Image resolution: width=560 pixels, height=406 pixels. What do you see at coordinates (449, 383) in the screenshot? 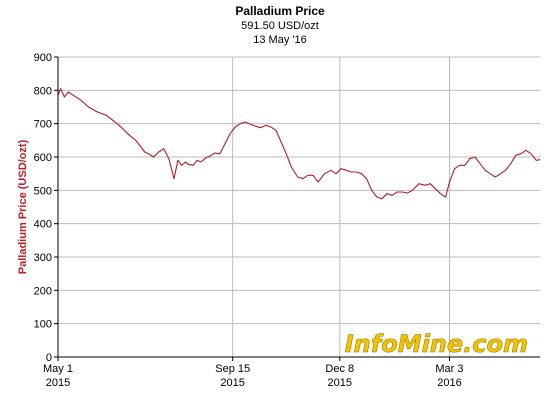
I see `x-tick-year: 2016` at bounding box center [449, 383].